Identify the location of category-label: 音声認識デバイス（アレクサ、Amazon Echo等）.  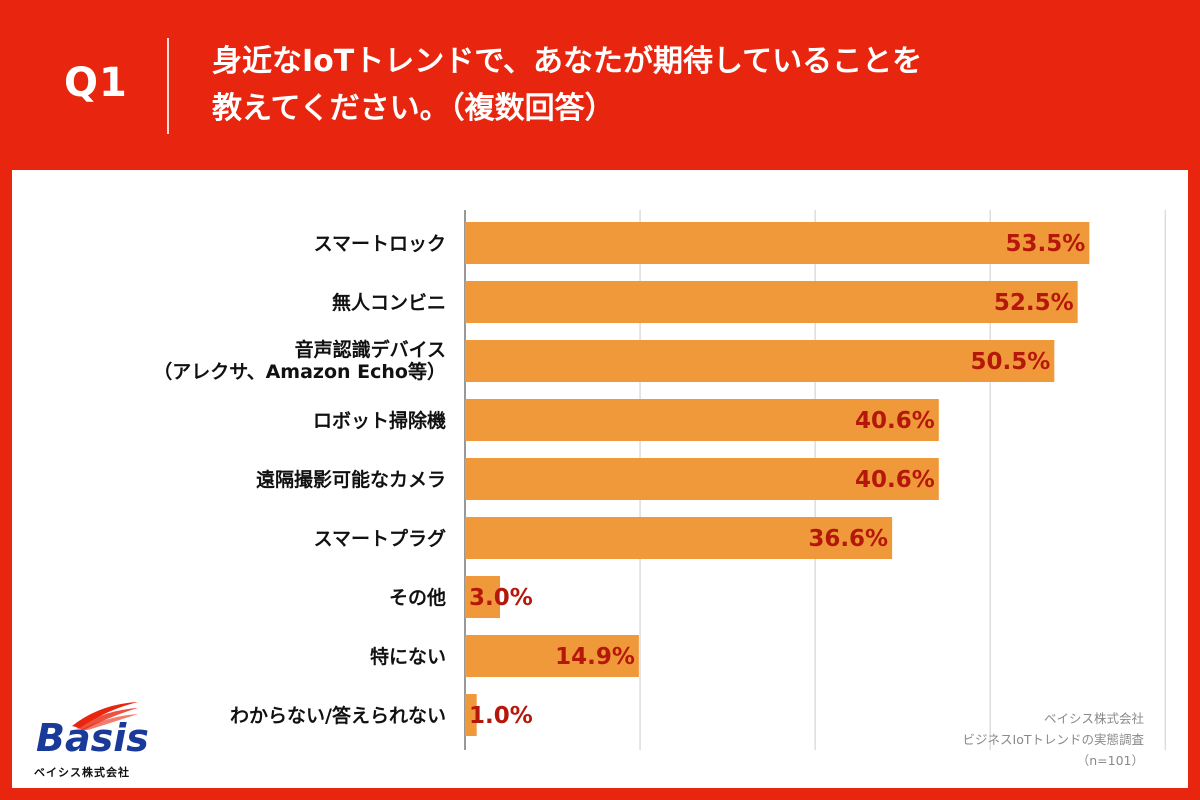
(299, 360).